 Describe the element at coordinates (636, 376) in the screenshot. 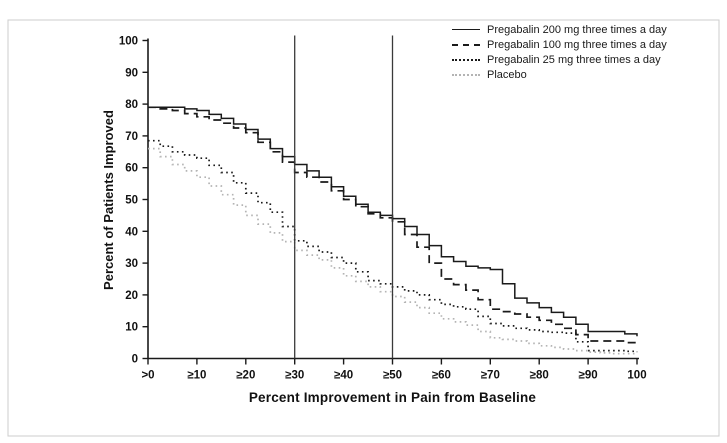

I see `x-tick-label: 100` at that location.